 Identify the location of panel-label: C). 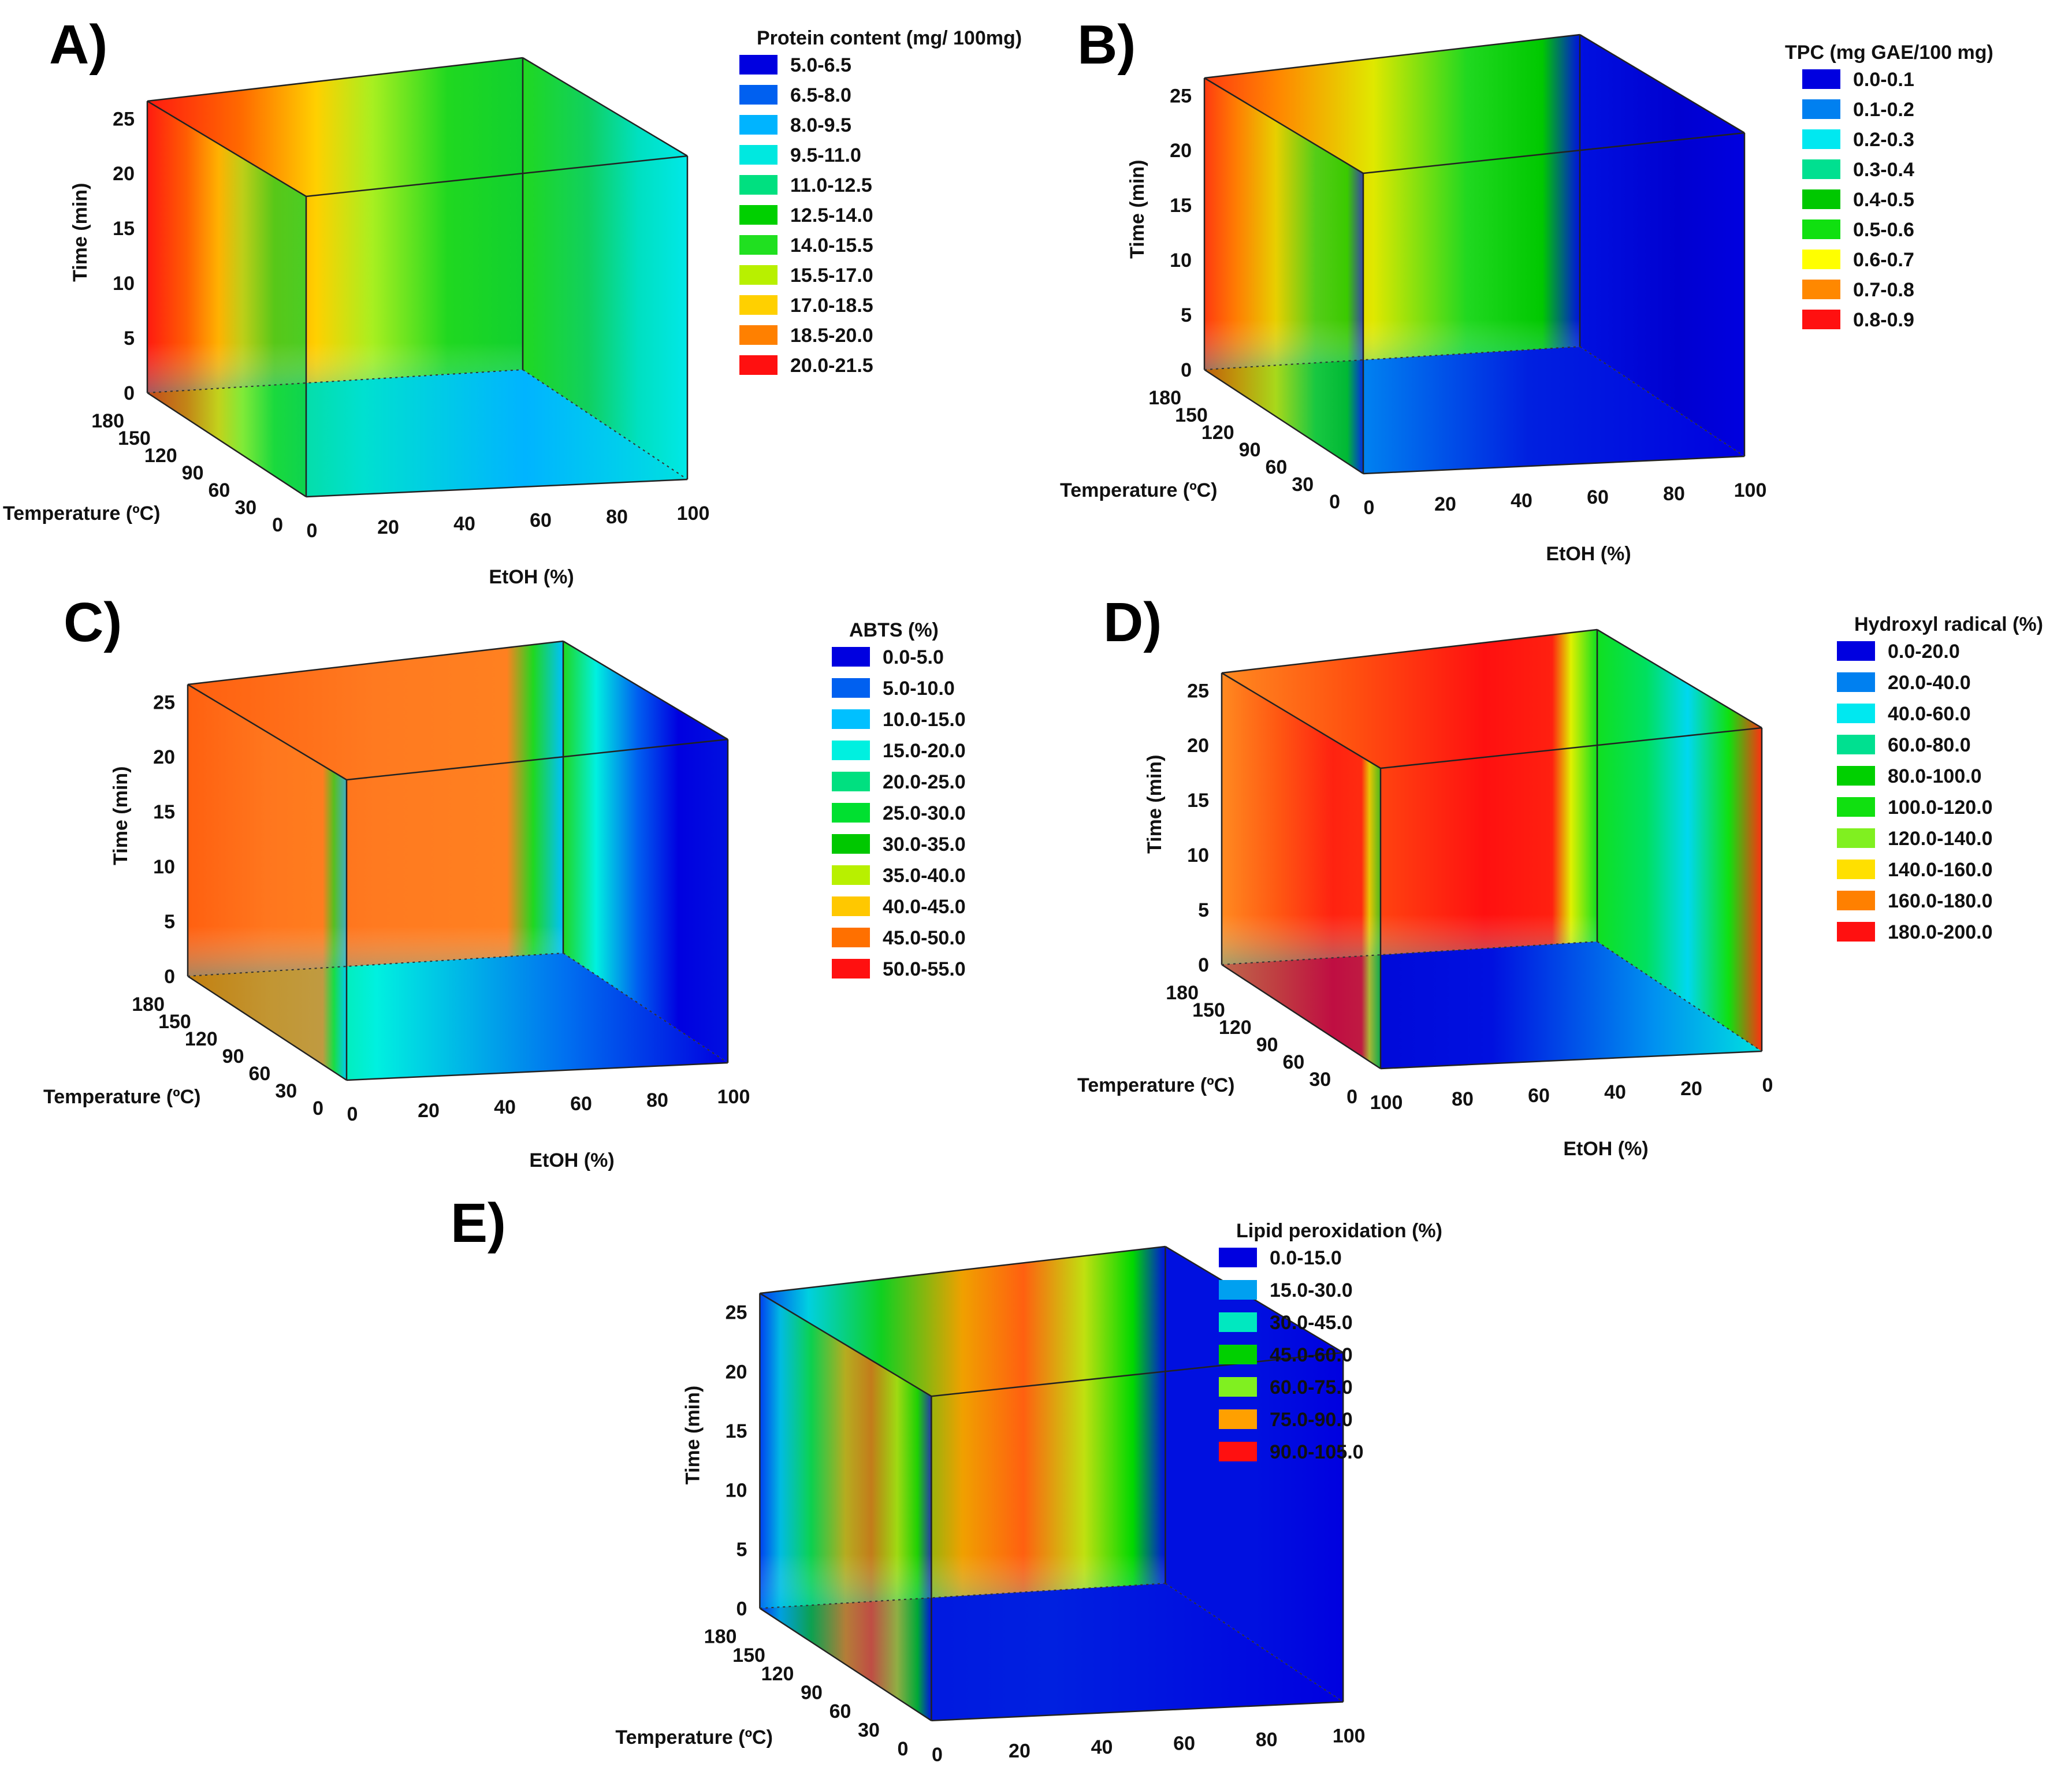
(93, 622).